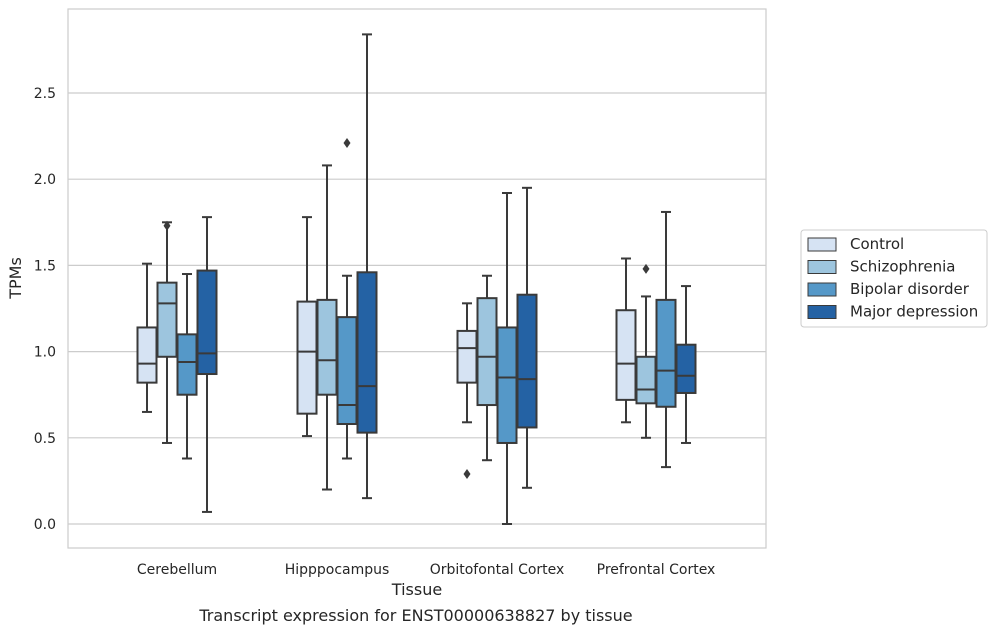 The image size is (997, 634). I want to click on y-tick-label: 0.0, so click(45, 525).